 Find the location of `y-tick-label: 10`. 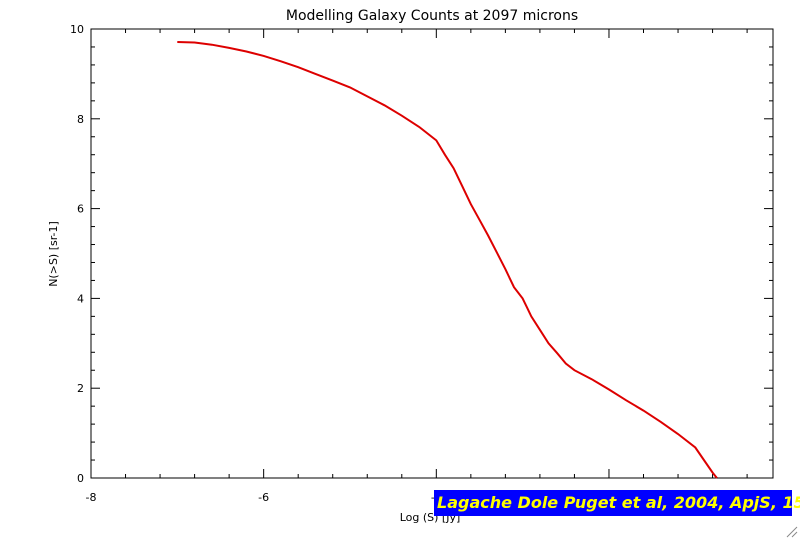

y-tick-label: 10 is located at coordinates (77, 29).